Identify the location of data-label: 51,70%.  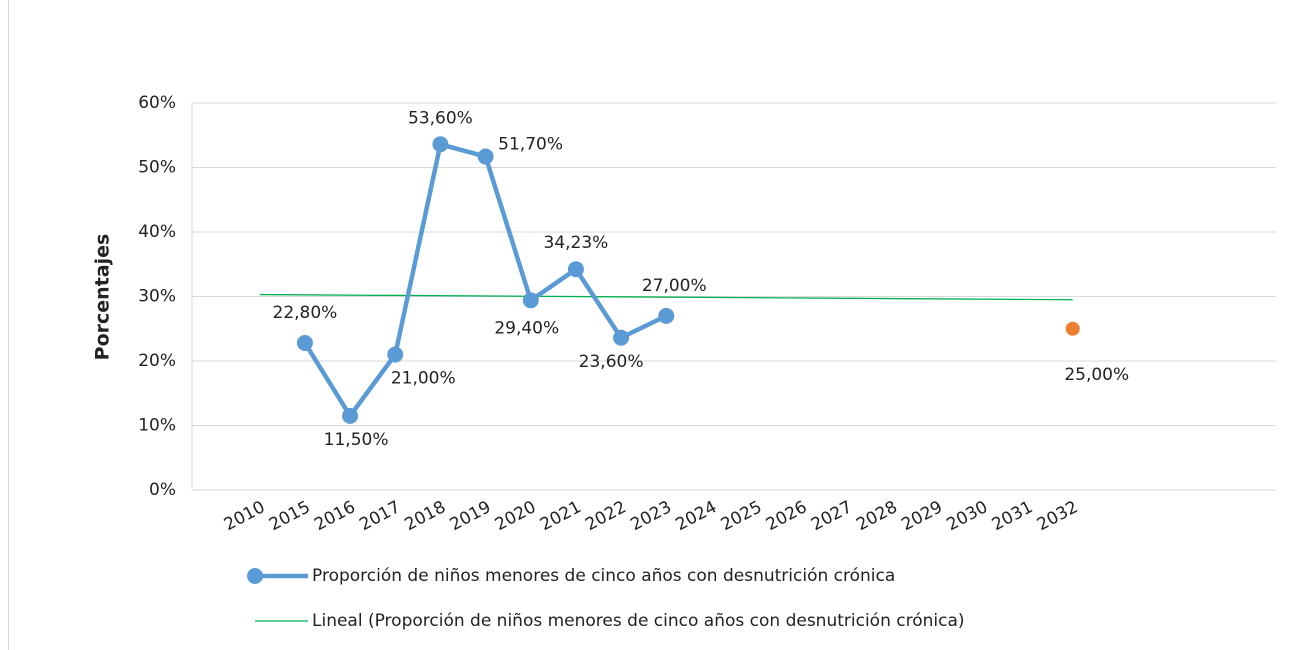
(530, 145).